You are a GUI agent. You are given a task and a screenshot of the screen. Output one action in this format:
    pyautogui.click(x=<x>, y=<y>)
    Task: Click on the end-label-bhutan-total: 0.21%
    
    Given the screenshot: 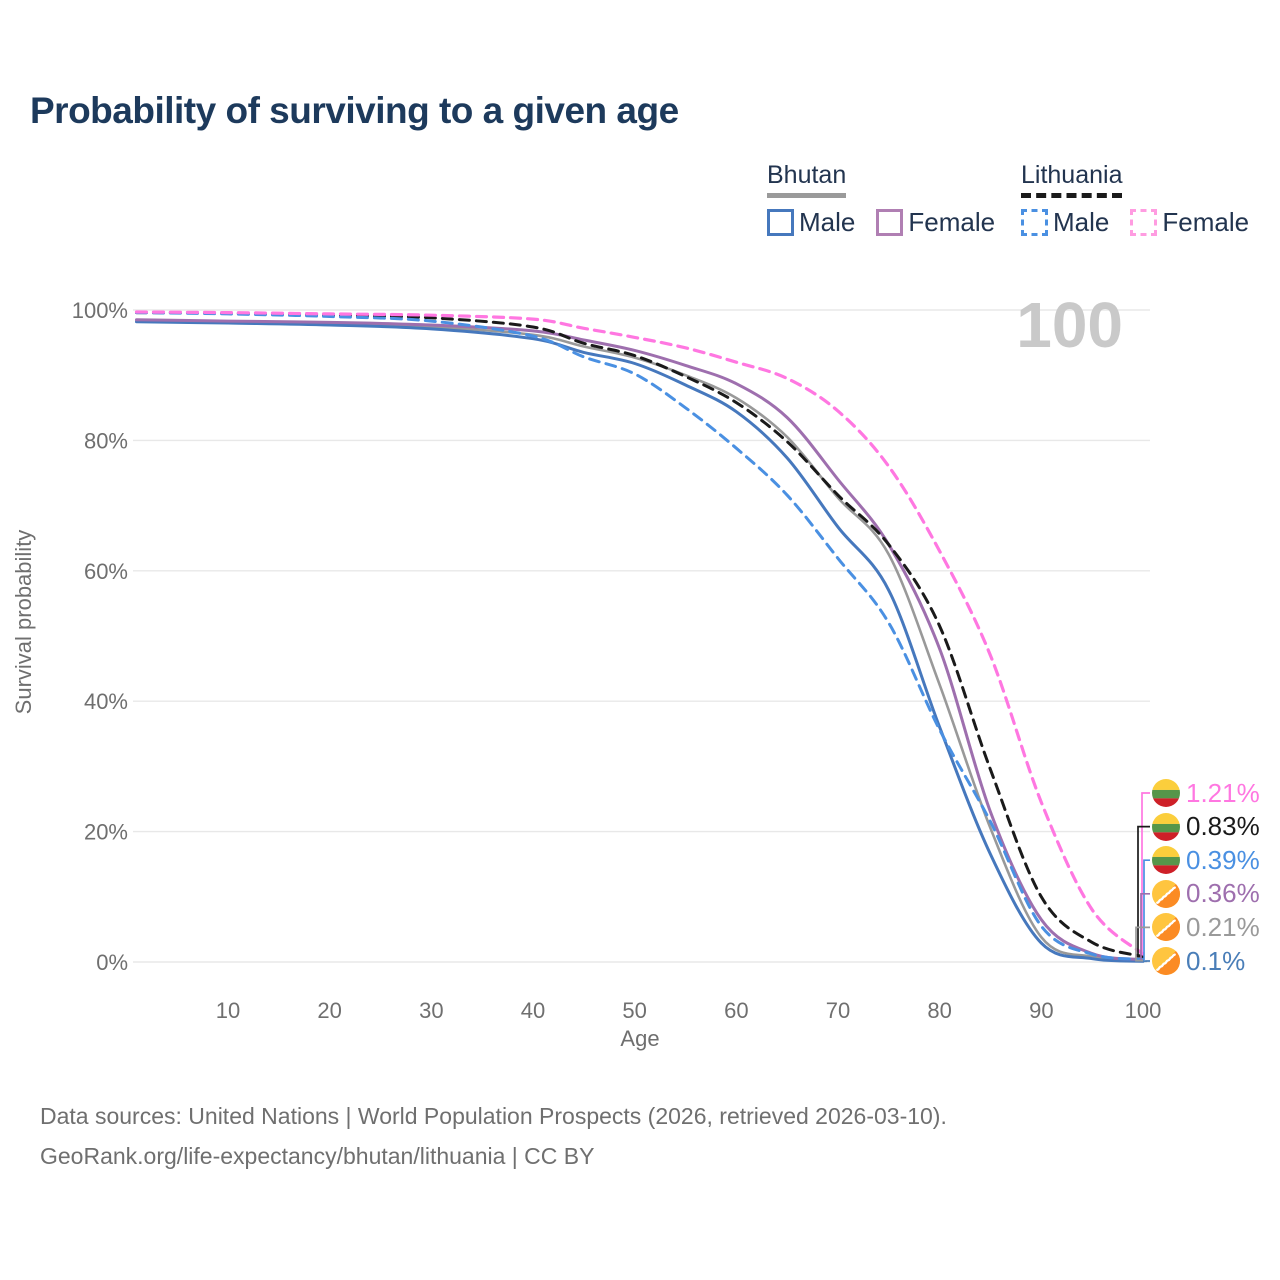 What is the action you would take?
    pyautogui.click(x=1206, y=927)
    